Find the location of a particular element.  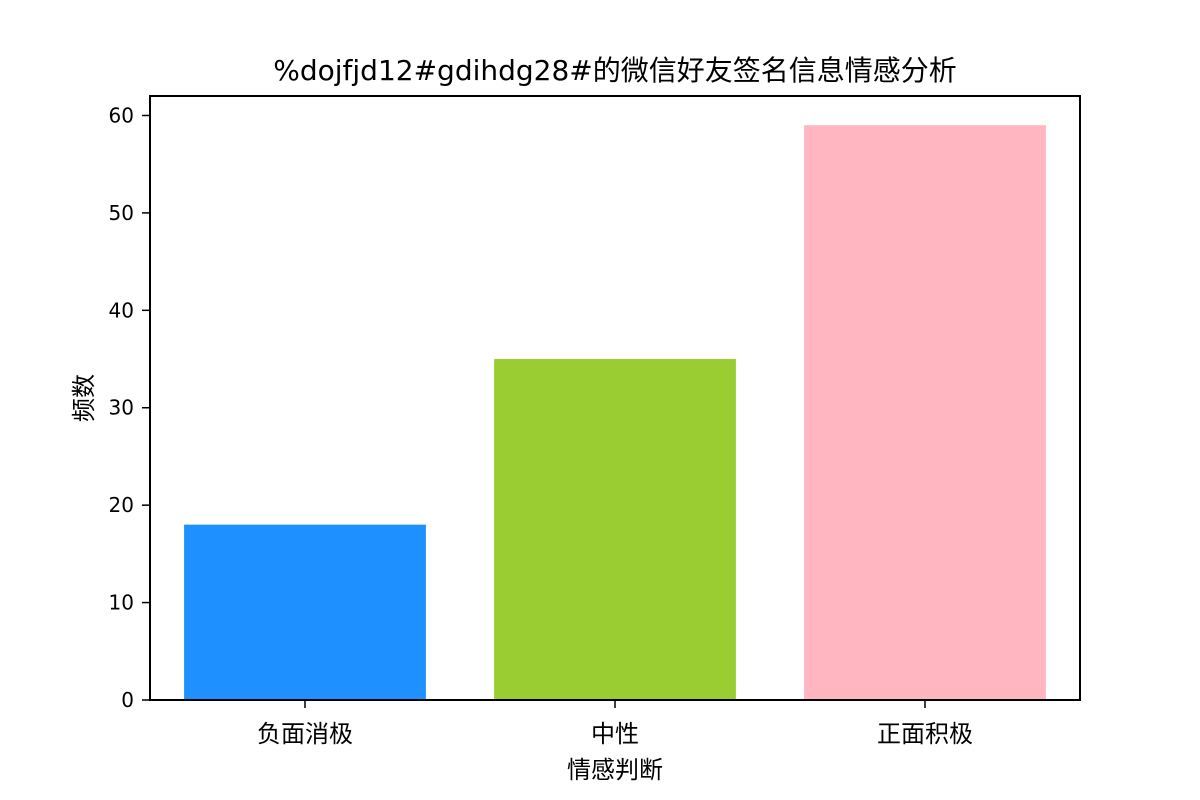

y-axis-label: 频数 is located at coordinates (84, 398).